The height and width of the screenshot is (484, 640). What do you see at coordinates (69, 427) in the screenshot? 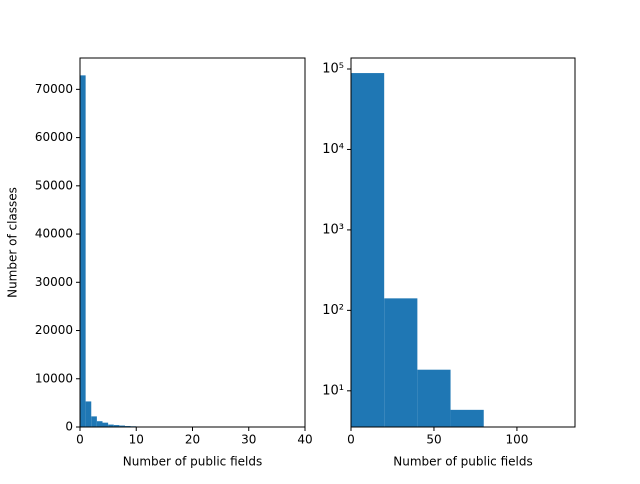
I see `y-tick-label: 0` at bounding box center [69, 427].